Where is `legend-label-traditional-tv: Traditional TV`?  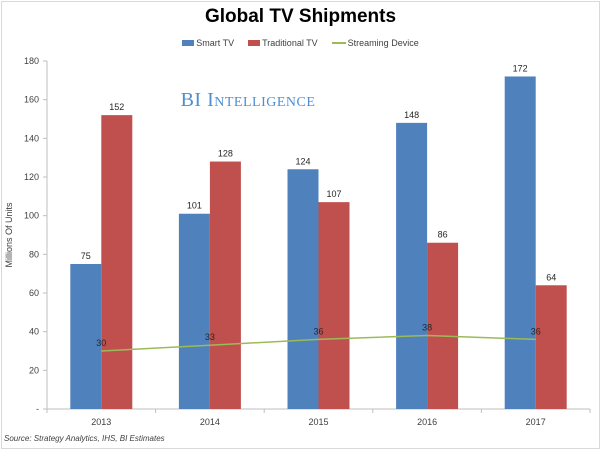
legend-label-traditional-tv: Traditional TV is located at coordinates (290, 43).